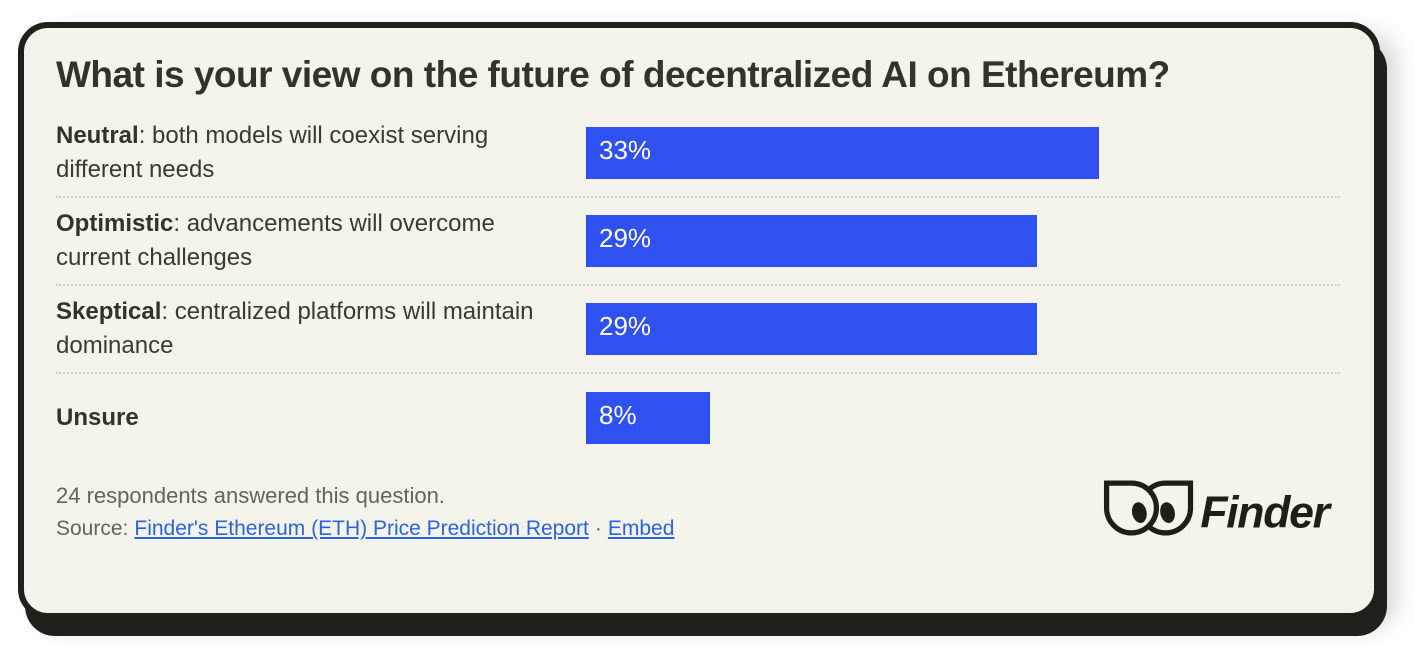  What do you see at coordinates (843, 152) in the screenshot?
I see `bar-neutral: 33%` at bounding box center [843, 152].